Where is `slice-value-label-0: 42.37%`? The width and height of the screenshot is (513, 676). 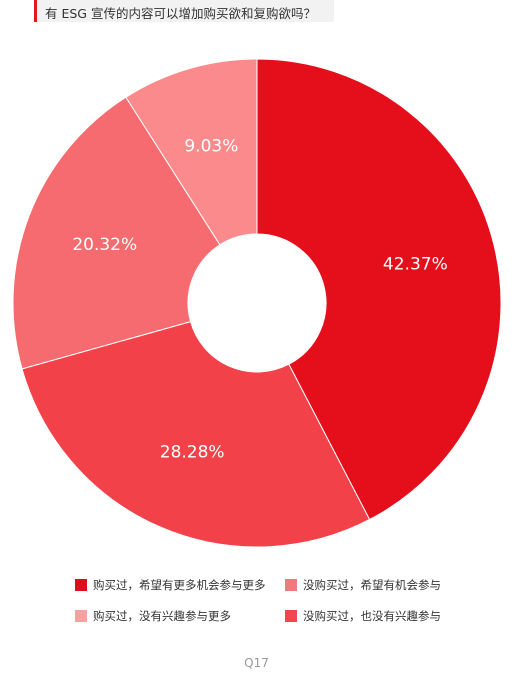
slice-value-label-0: 42.37% is located at coordinates (415, 264).